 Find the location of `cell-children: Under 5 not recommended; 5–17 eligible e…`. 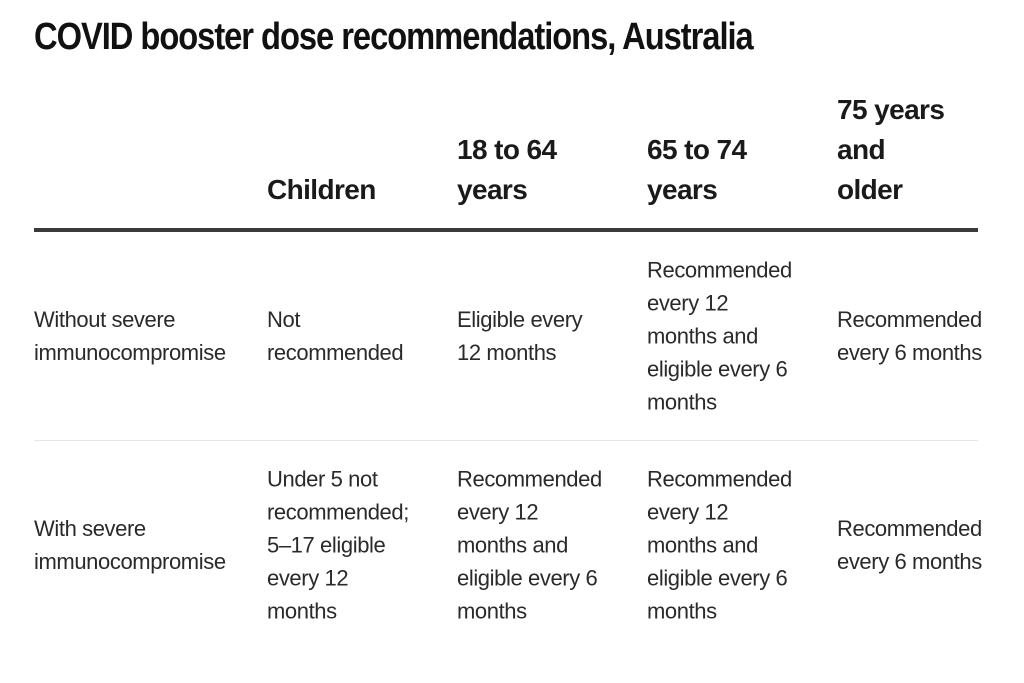

cell-children: Under 5 not recommended; 5–17 eligible e… is located at coordinates (338, 545).